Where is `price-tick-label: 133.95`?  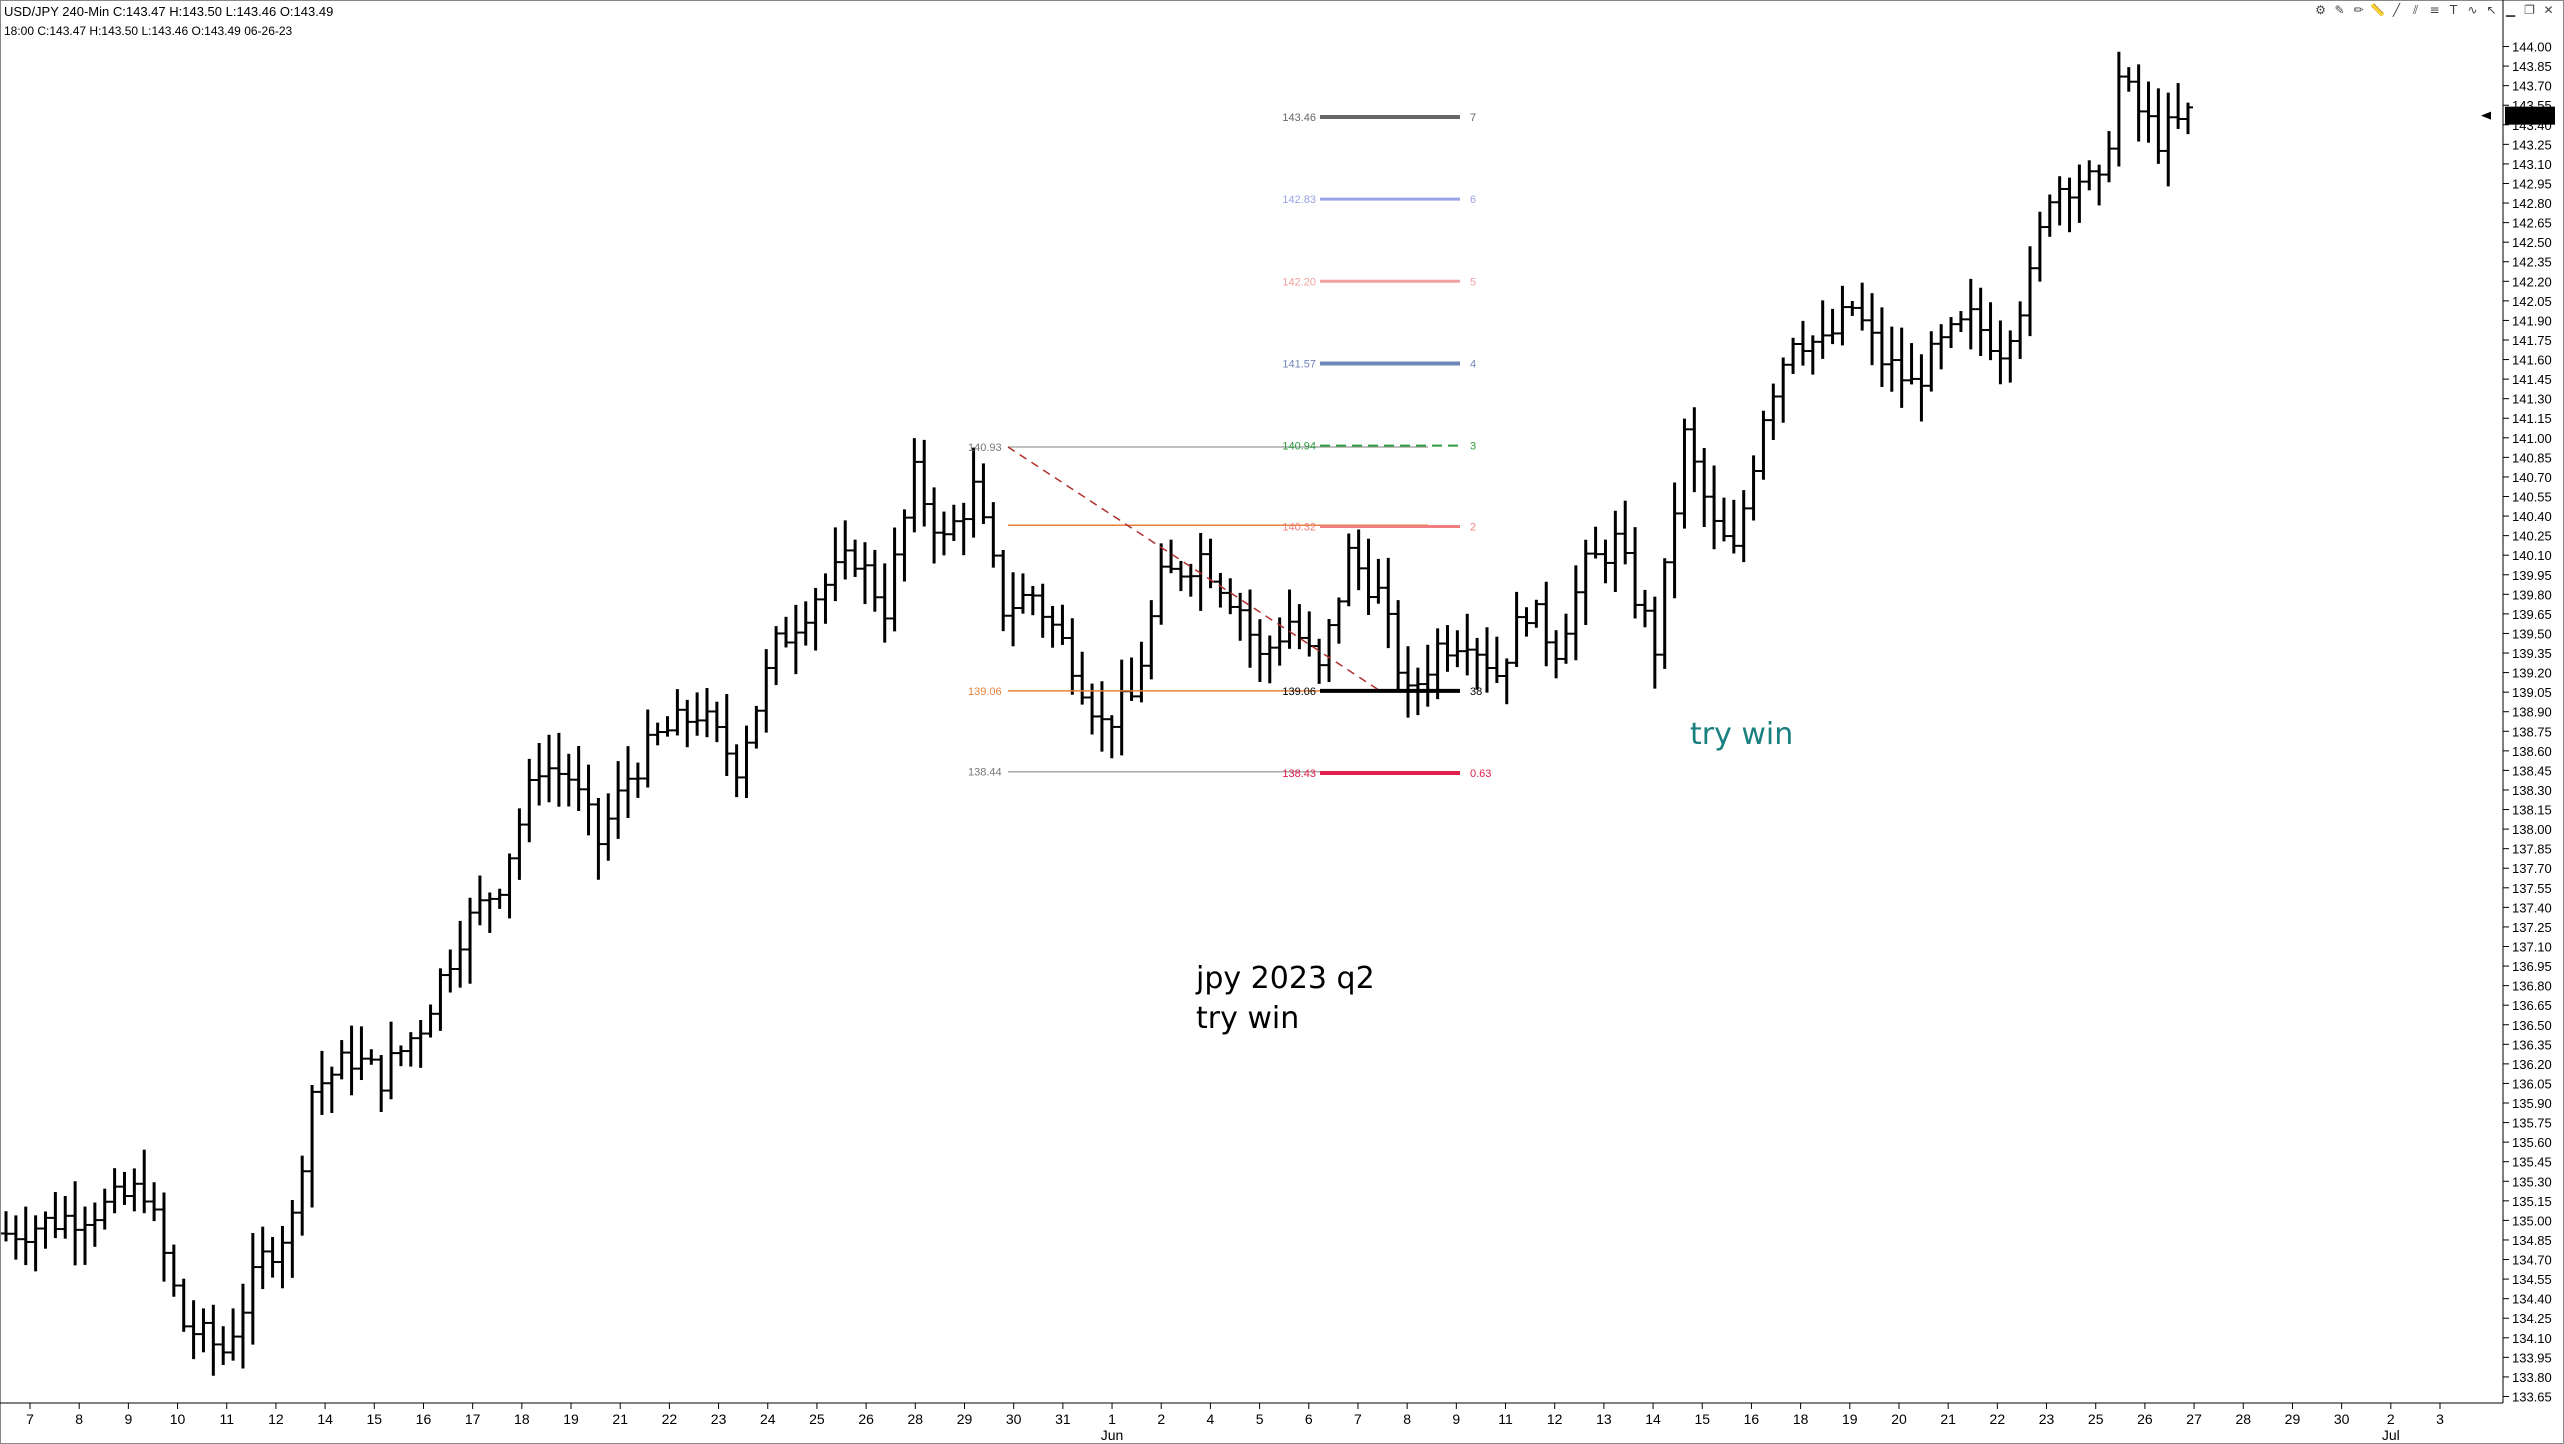
price-tick-label: 133.95 is located at coordinates (2532, 1357).